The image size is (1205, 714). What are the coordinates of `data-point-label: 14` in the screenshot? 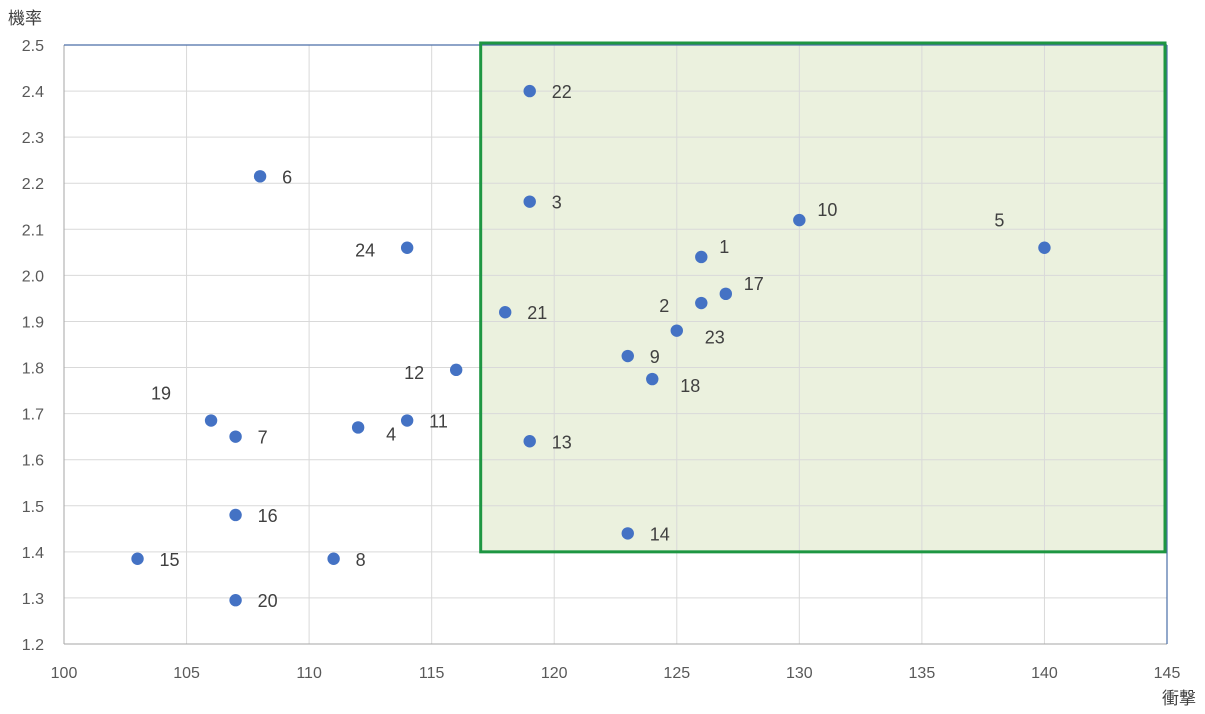 It's located at (660, 534).